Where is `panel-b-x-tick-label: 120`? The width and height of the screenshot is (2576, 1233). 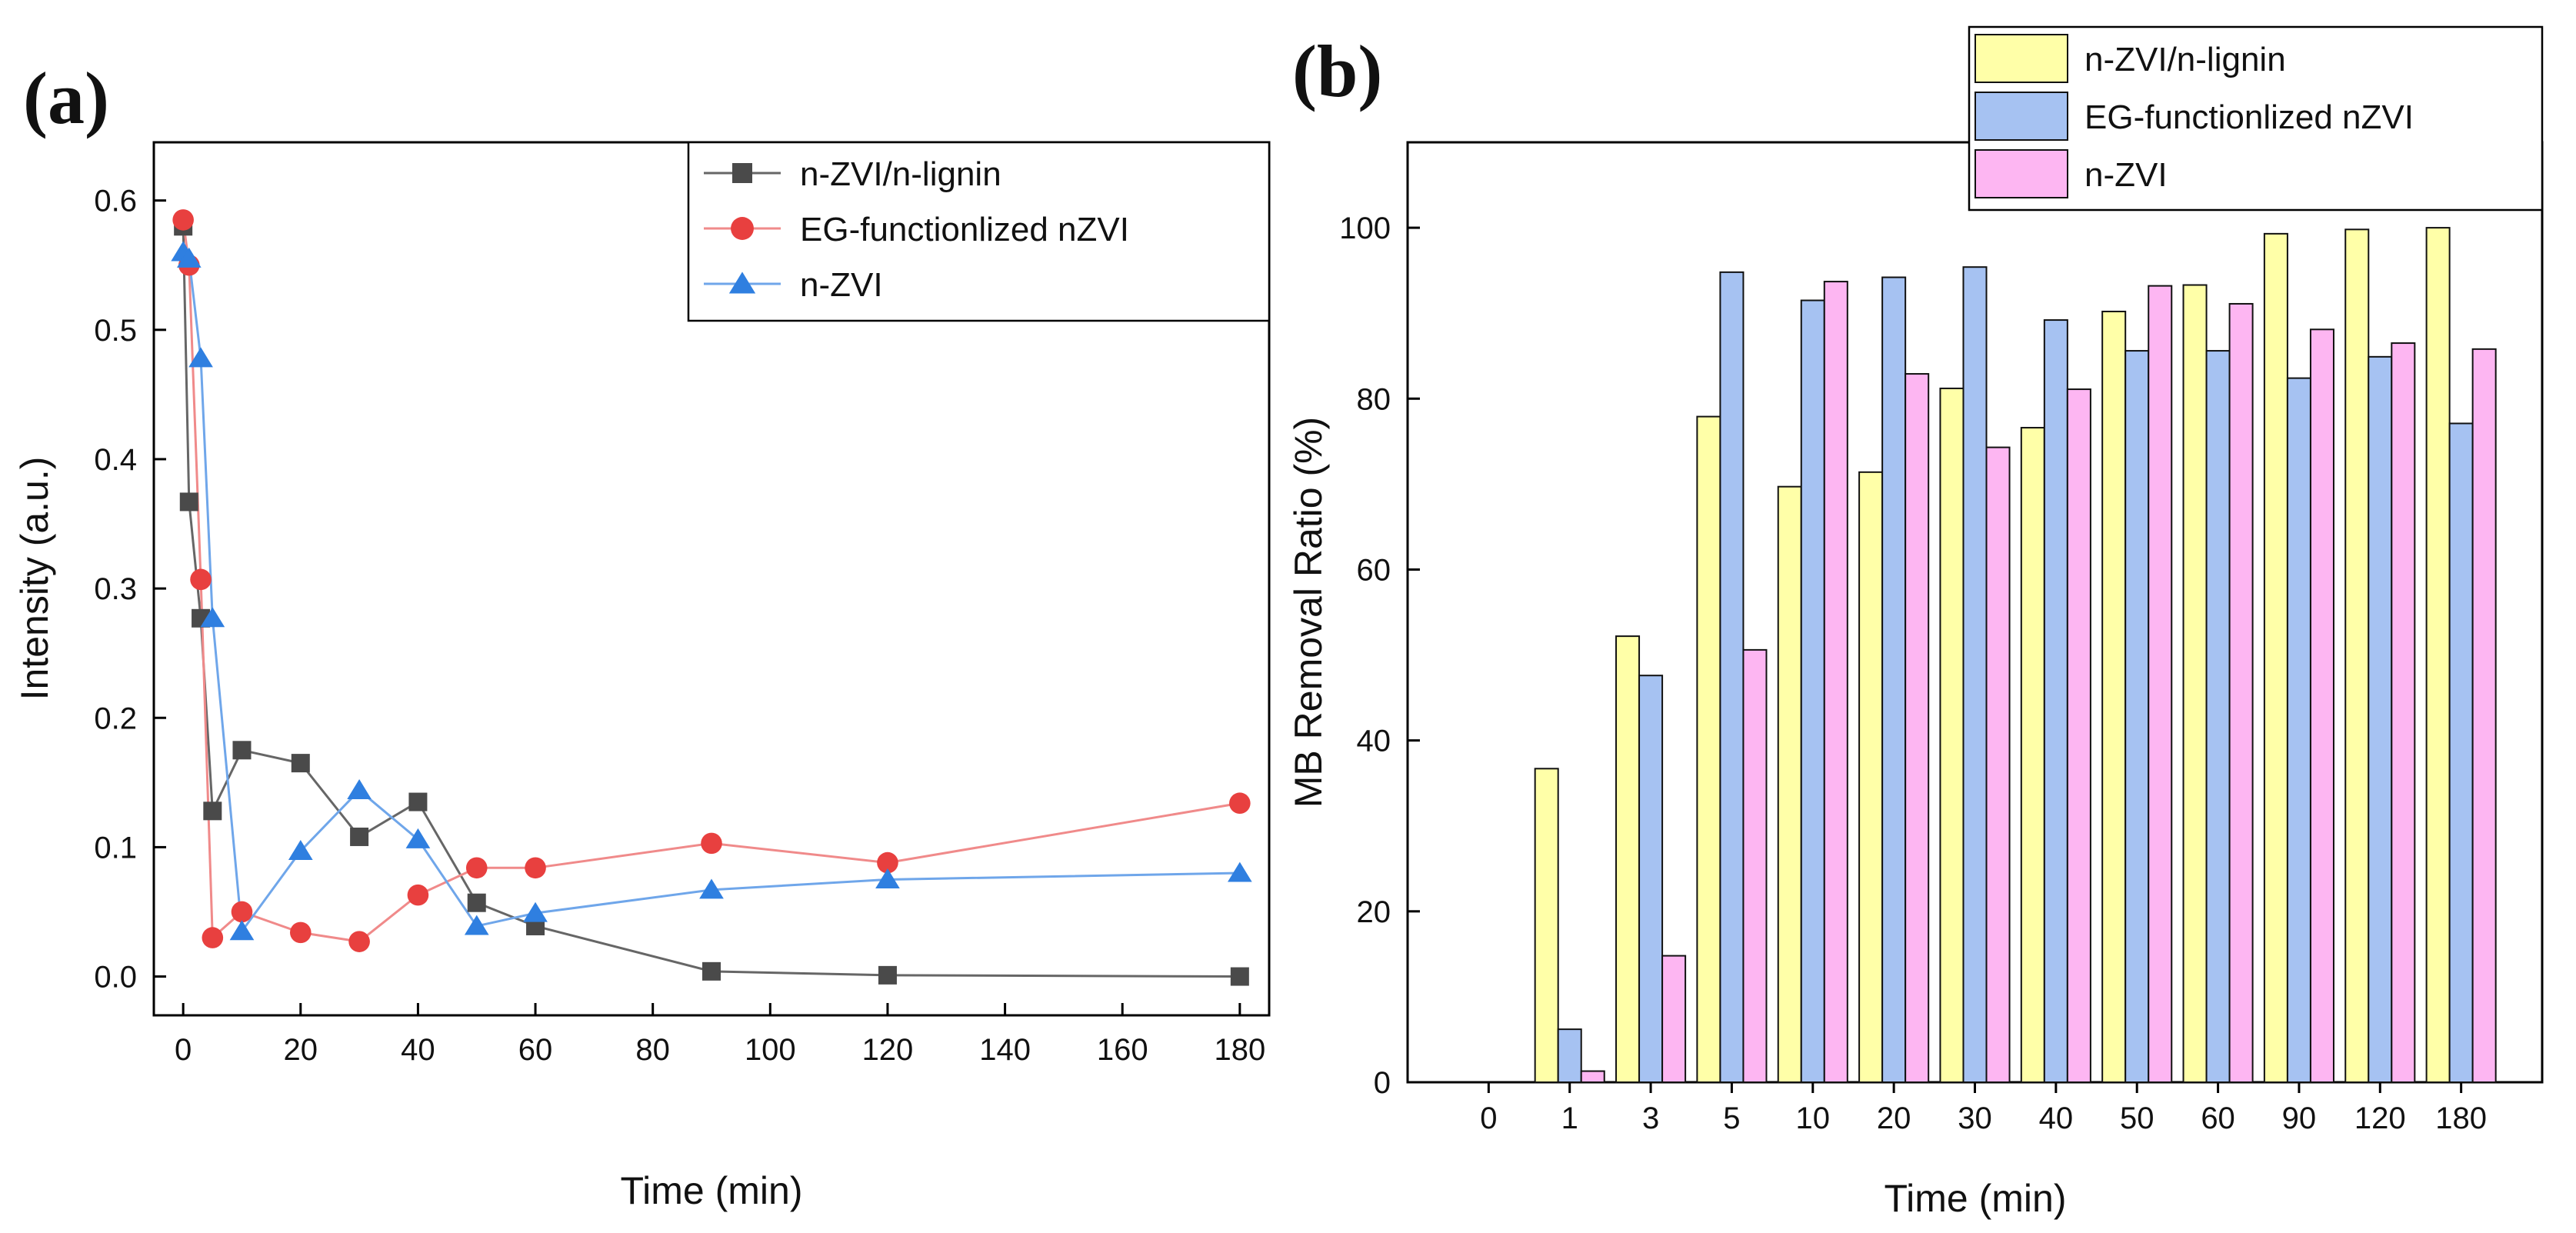
panel-b-x-tick-label: 120 is located at coordinates (2380, 1118).